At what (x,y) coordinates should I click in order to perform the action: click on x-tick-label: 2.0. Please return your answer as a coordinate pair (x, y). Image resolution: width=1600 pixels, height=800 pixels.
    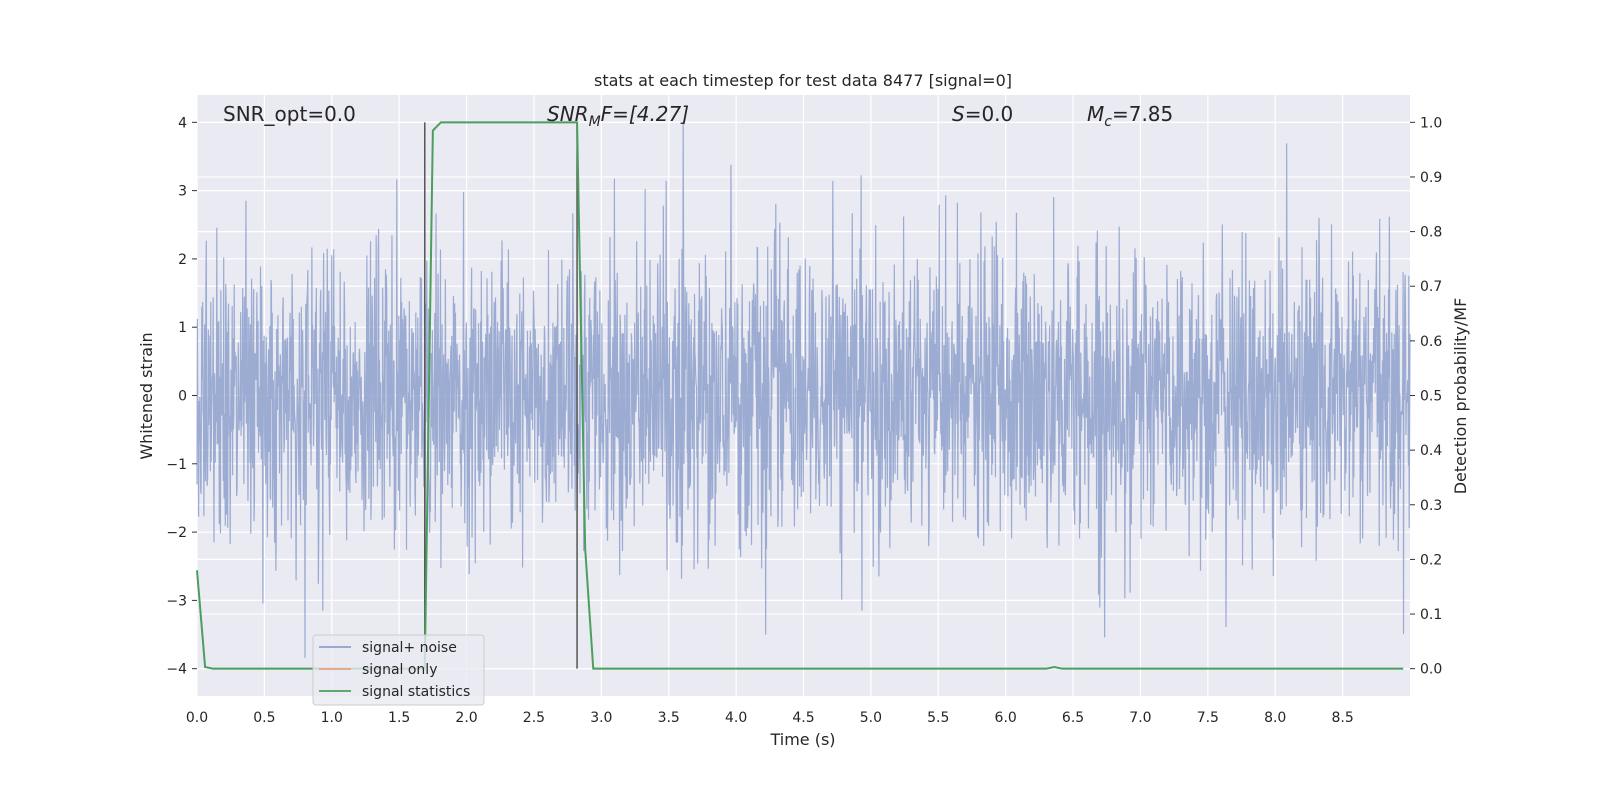
    Looking at the image, I should click on (466, 718).